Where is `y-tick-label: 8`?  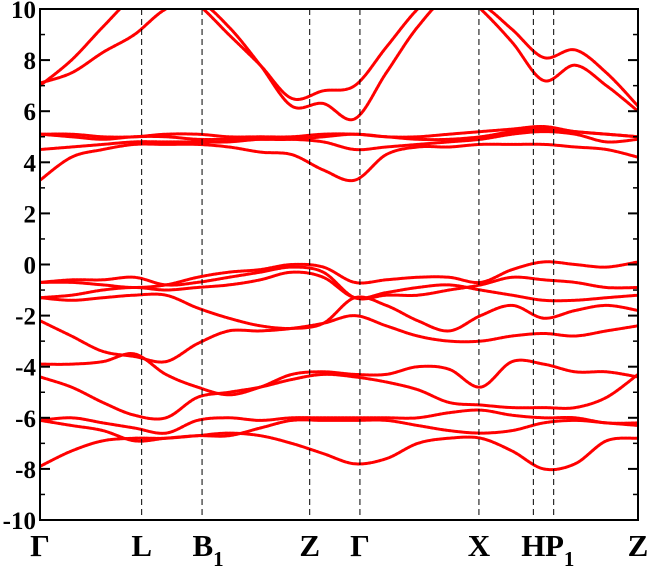 y-tick-label: 8 is located at coordinates (30, 61).